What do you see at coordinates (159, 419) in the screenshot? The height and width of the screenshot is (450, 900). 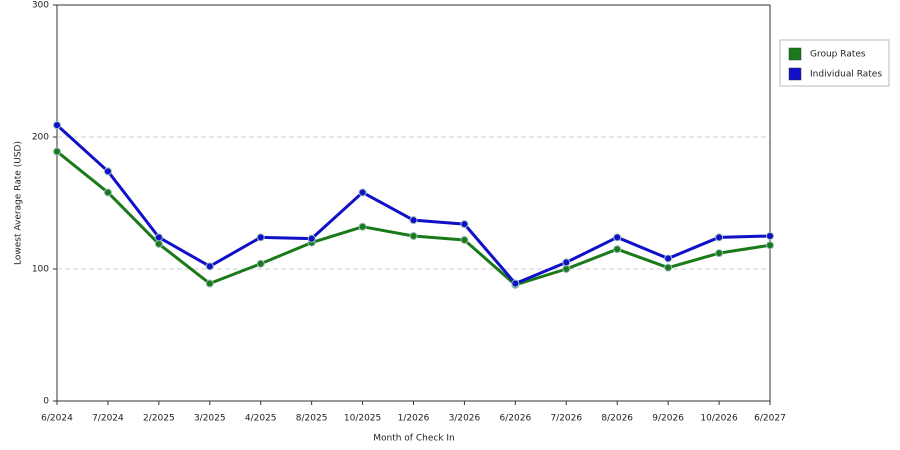 I see `x-tick-label: 2/2025` at bounding box center [159, 419].